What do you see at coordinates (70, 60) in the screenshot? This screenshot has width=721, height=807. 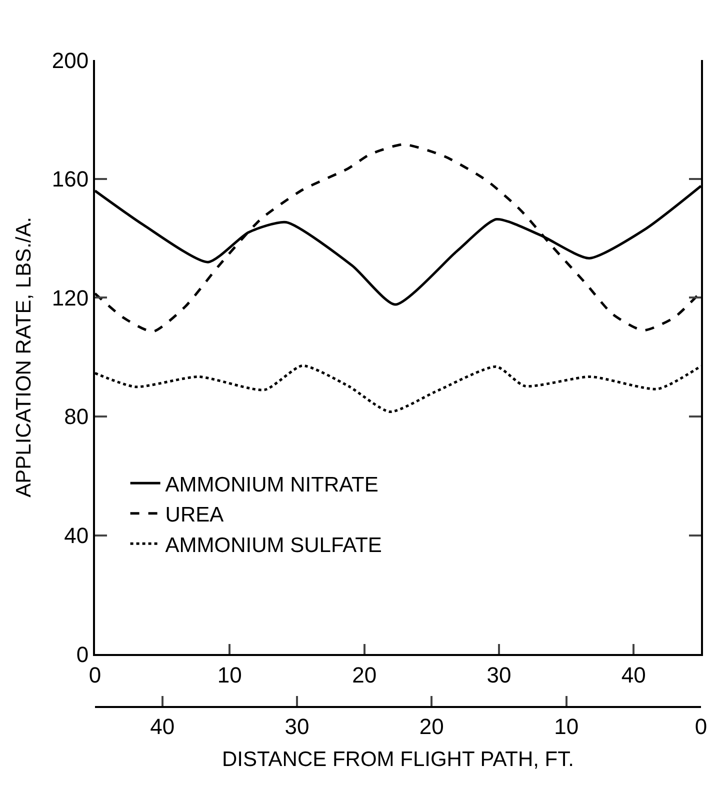 I see `y-tick-label: 200` at bounding box center [70, 60].